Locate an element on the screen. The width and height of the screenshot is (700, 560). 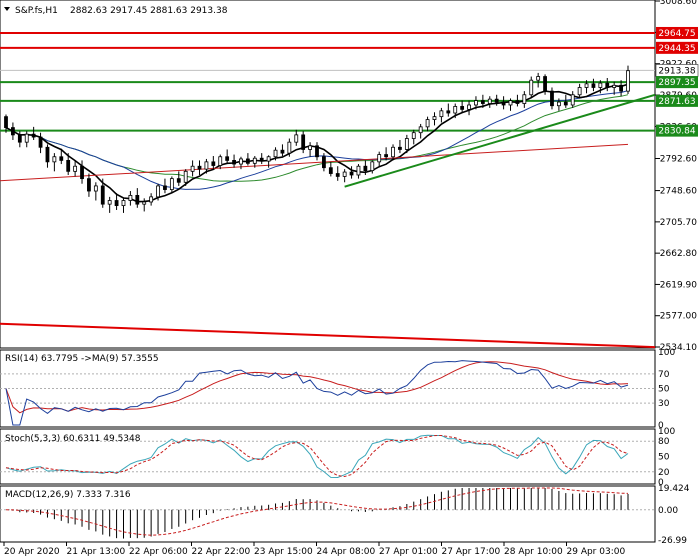
stoch-d-line is located at coordinates (317, 456).